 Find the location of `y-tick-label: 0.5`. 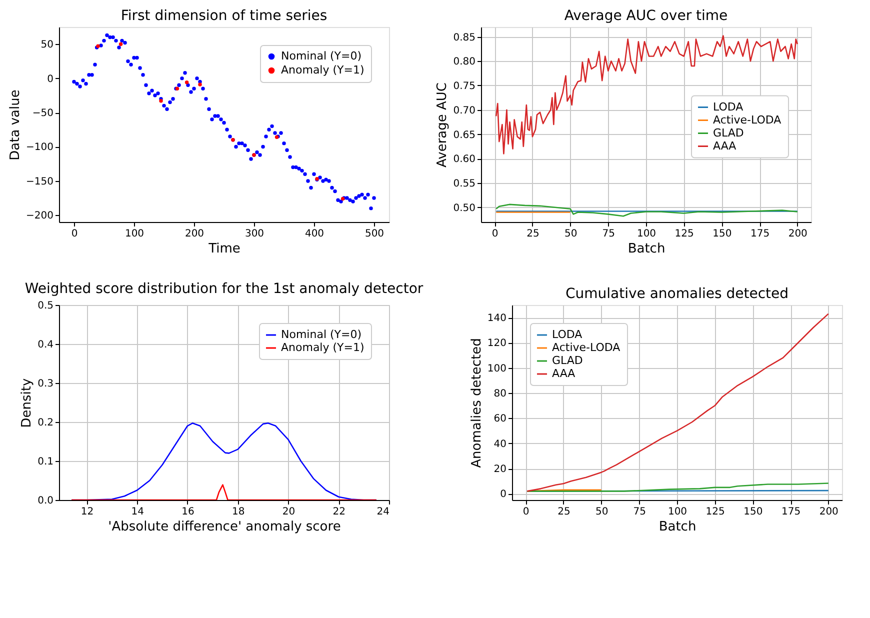

y-tick-label: 0.5 is located at coordinates (46, 306).